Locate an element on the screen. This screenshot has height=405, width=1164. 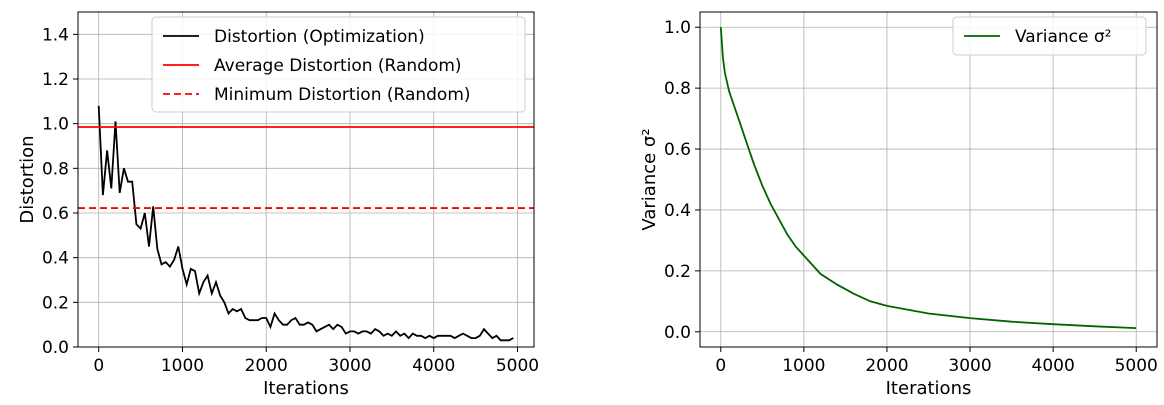
legend-label: Minimum Distortion (Random) is located at coordinates (342, 95).